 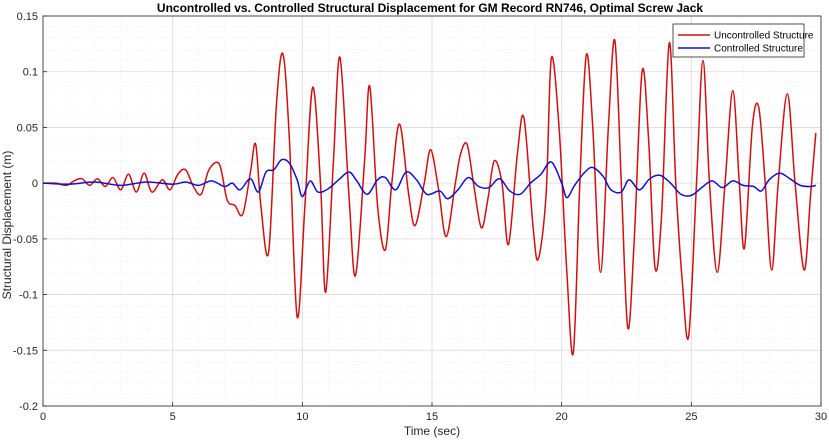 I want to click on y-tick-label: 0.1, so click(x=30, y=73).